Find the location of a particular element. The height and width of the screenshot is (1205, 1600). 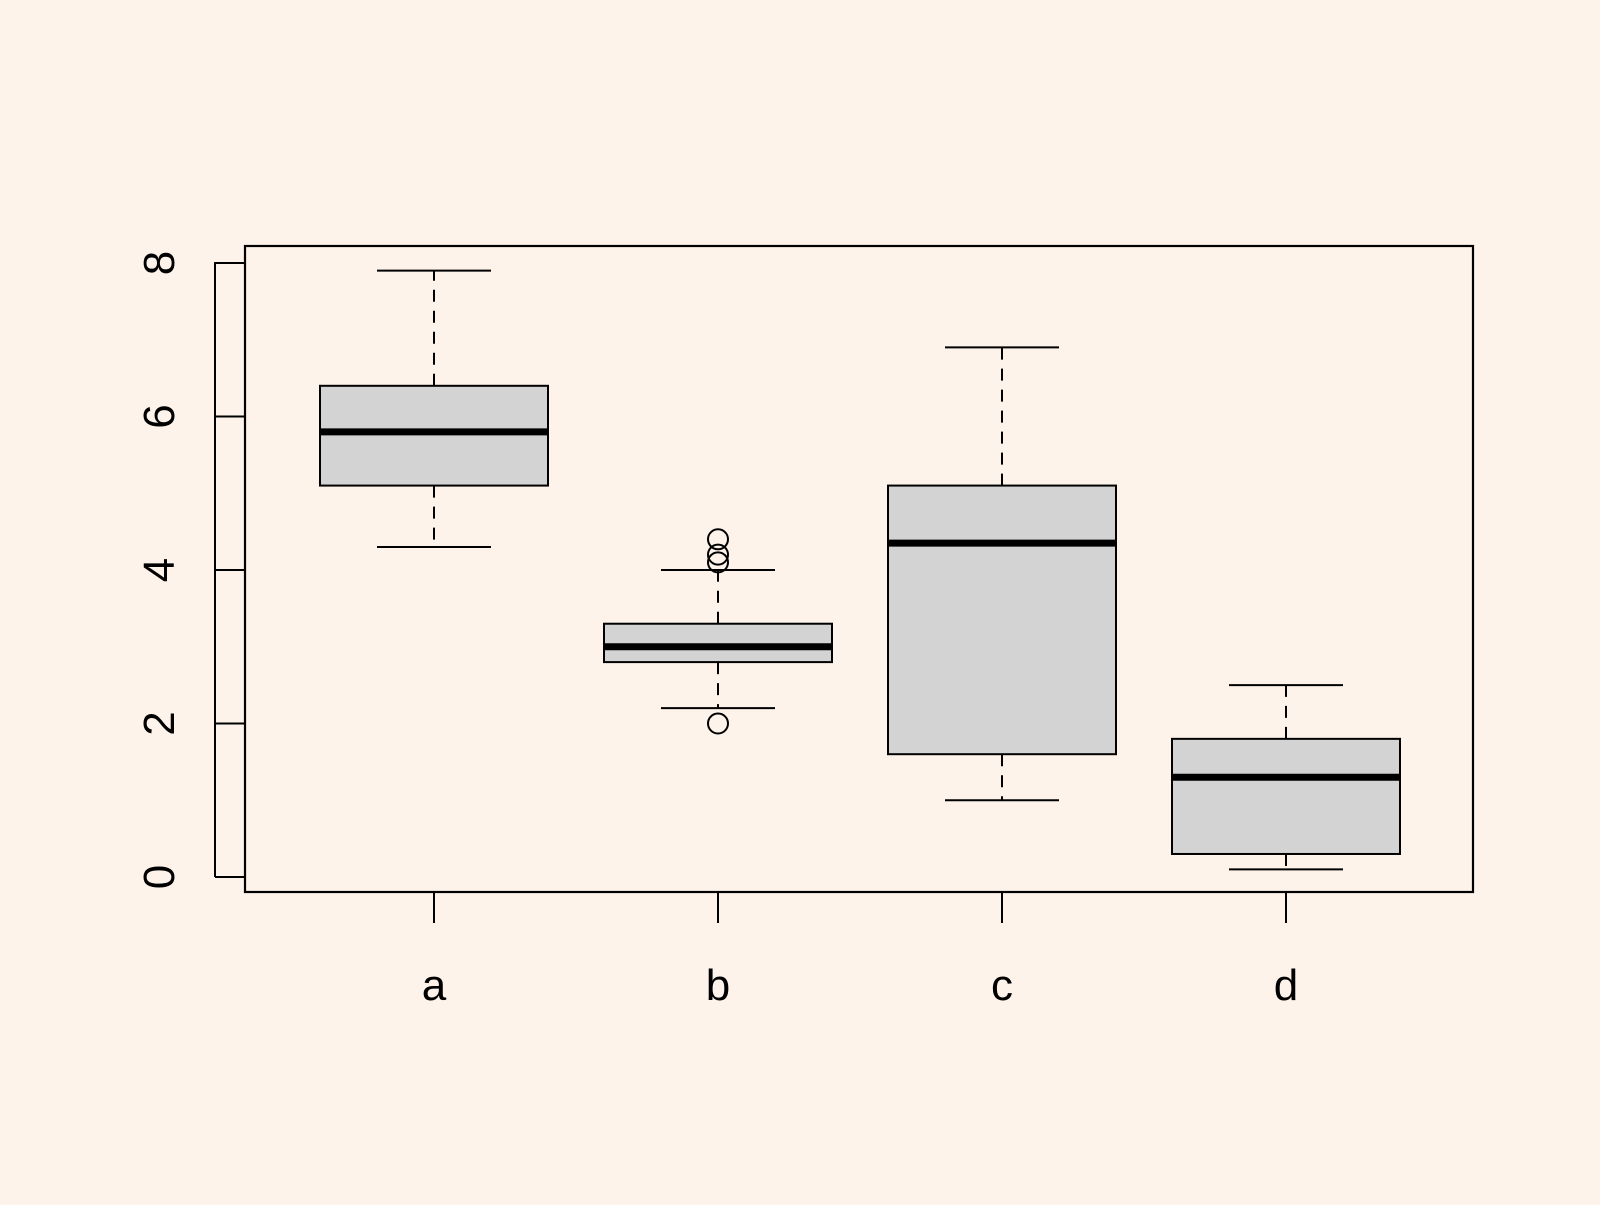

x-tick-label: d is located at coordinates (1286, 985).